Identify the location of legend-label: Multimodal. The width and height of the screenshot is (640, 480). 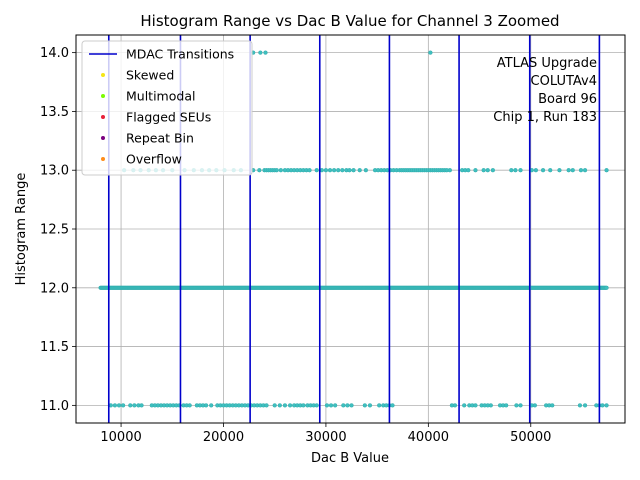
(160, 96).